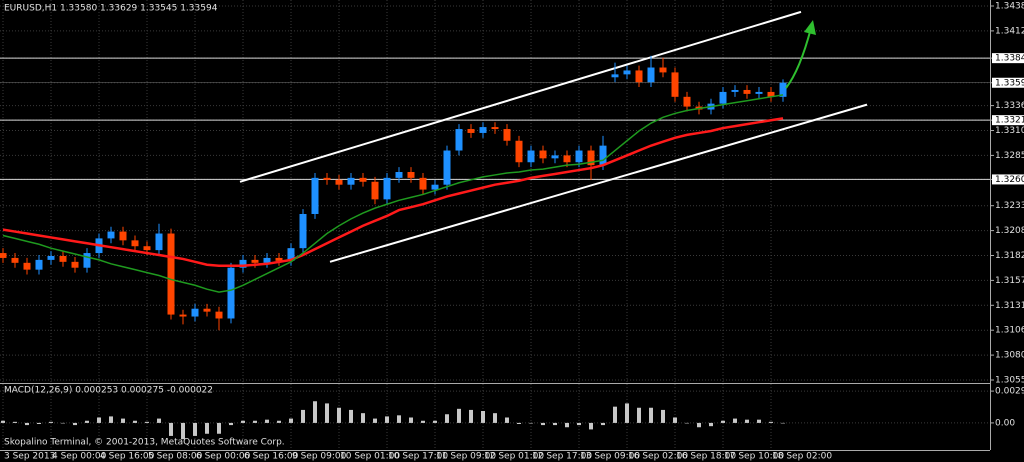  What do you see at coordinates (1009, 306) in the screenshot?
I see `y-tick-label: 1.31315` at bounding box center [1009, 306].